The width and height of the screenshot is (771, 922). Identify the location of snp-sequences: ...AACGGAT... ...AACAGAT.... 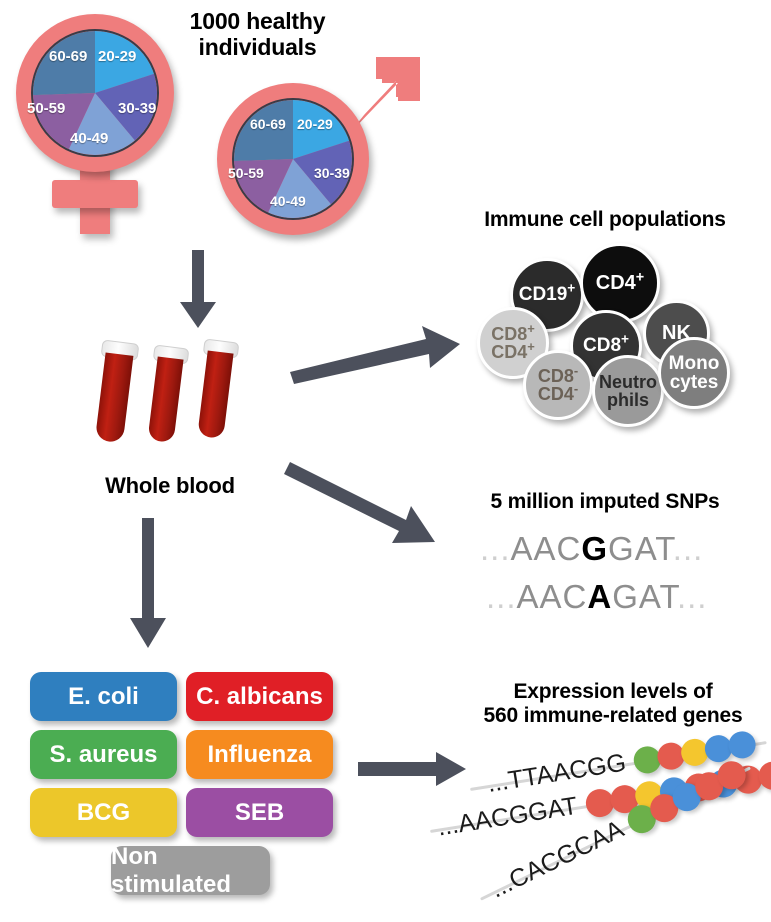
(620, 577).